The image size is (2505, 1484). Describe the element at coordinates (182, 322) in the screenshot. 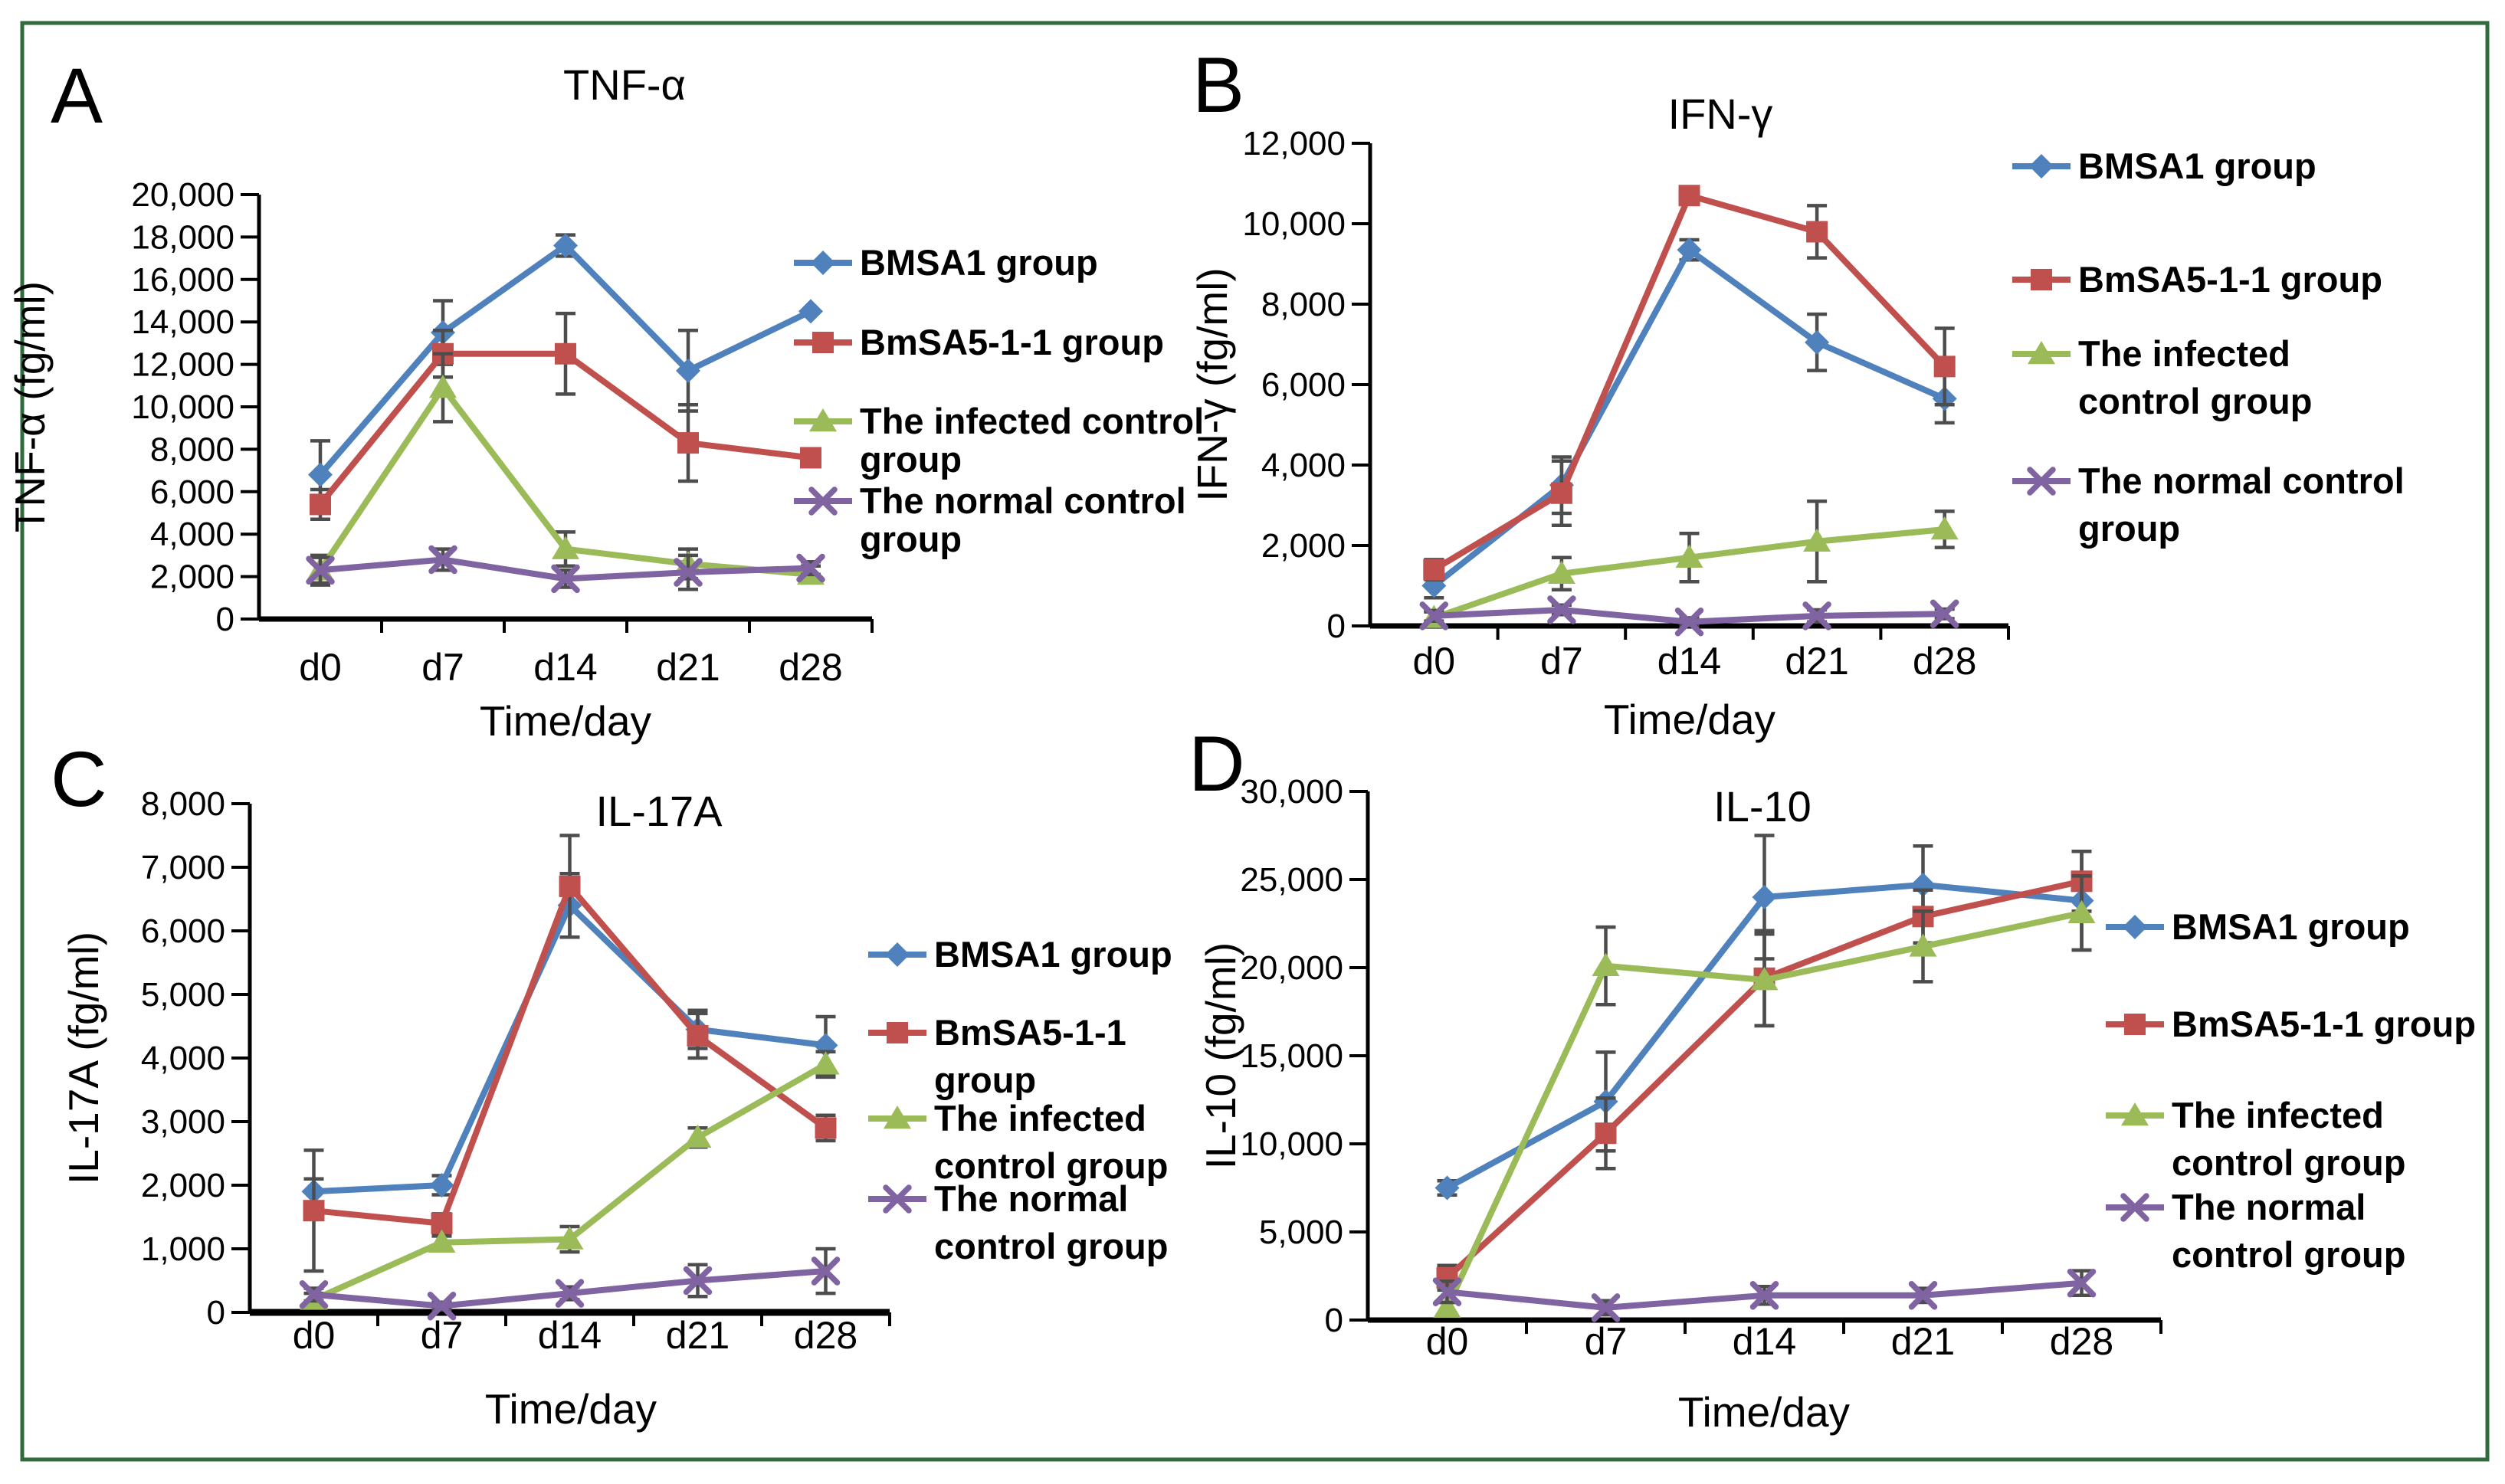

I see `panel-A-y-tick-label: 14,000` at that location.